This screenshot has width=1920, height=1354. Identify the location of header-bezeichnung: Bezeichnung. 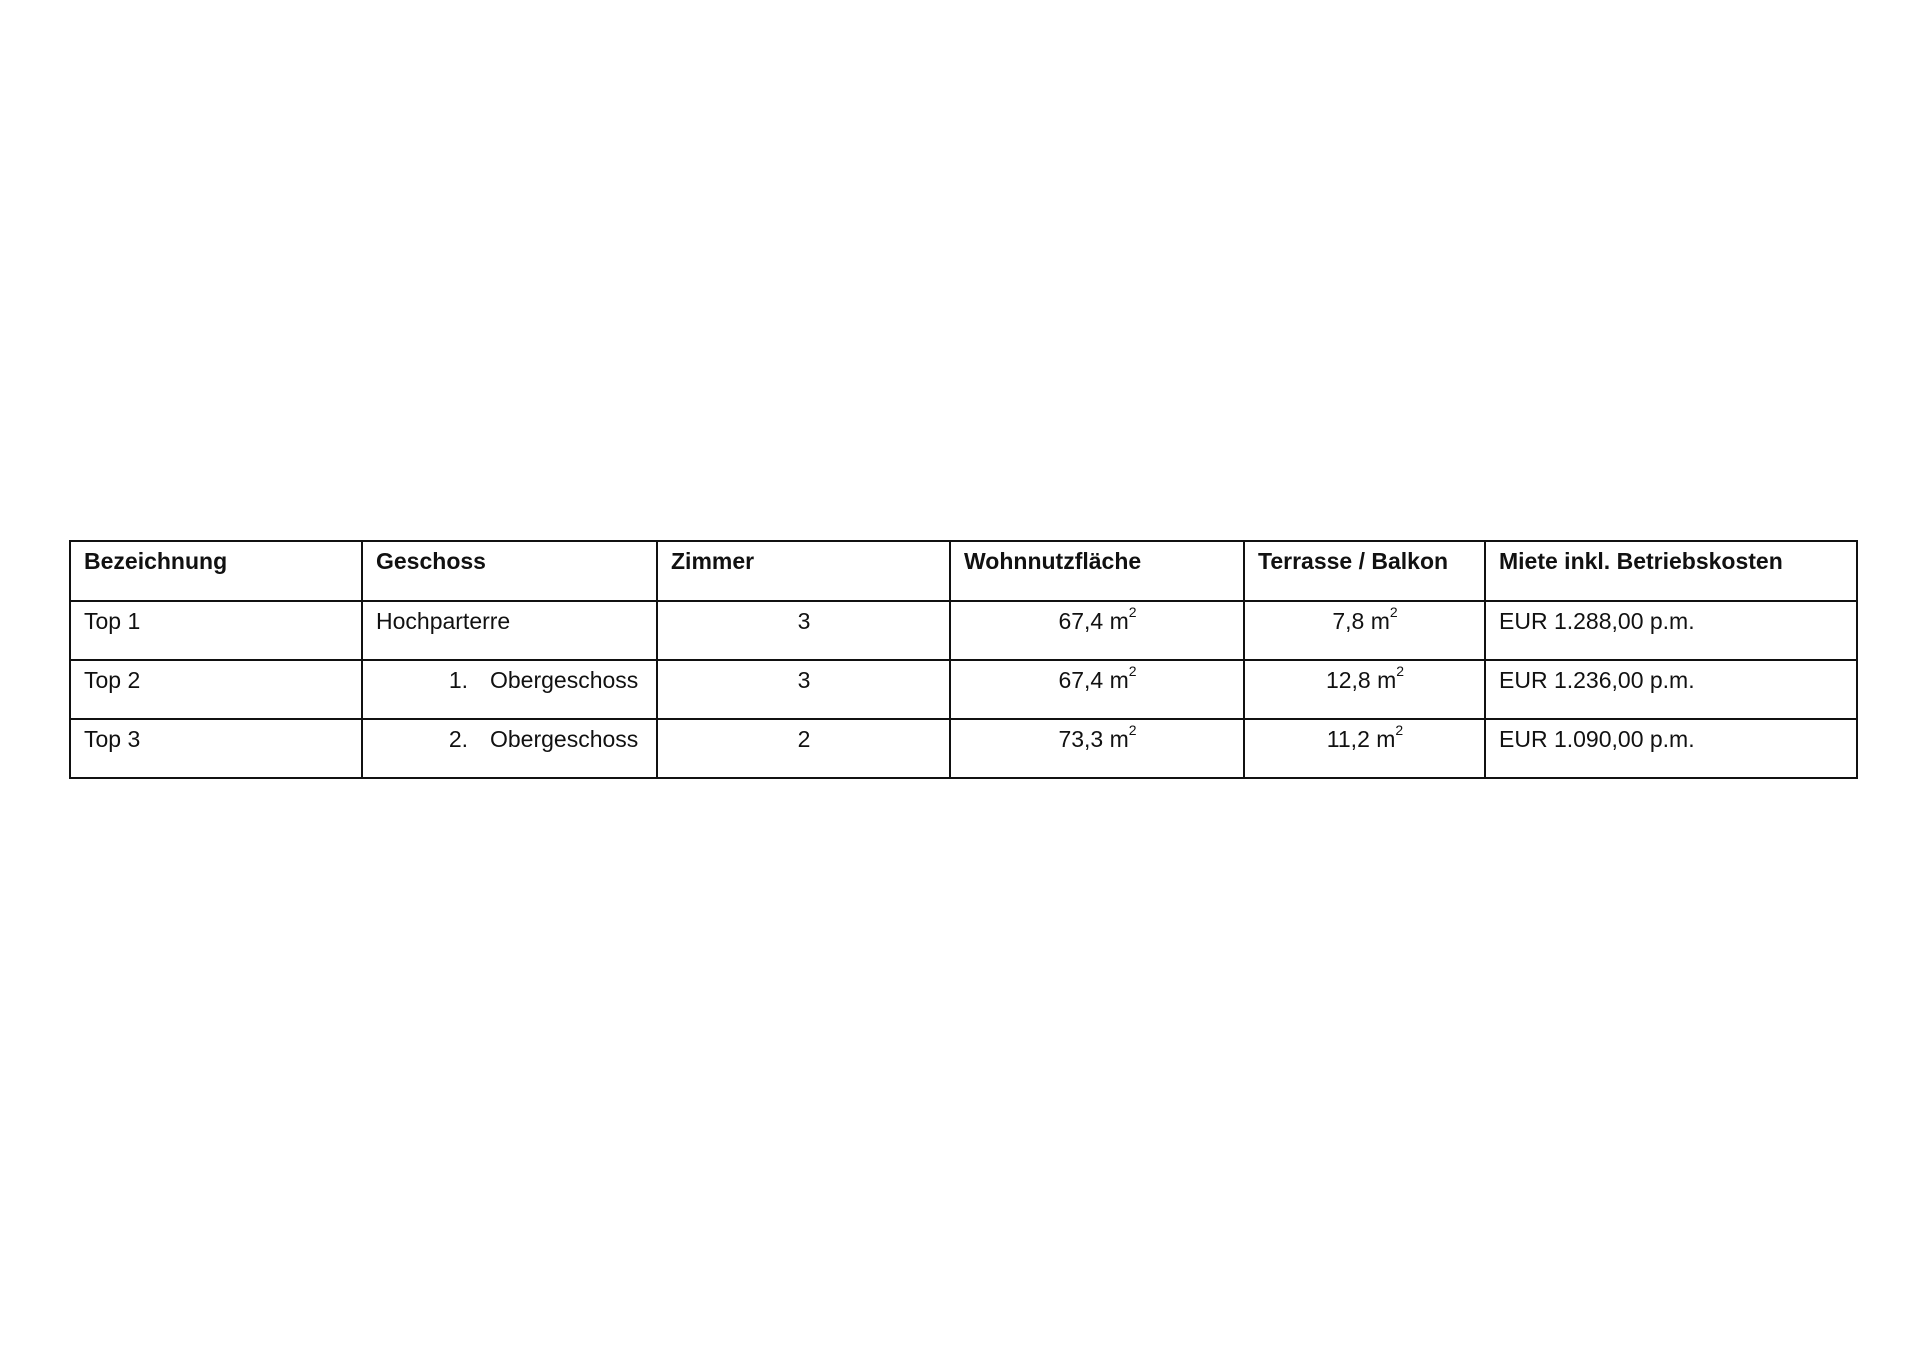
(216, 571).